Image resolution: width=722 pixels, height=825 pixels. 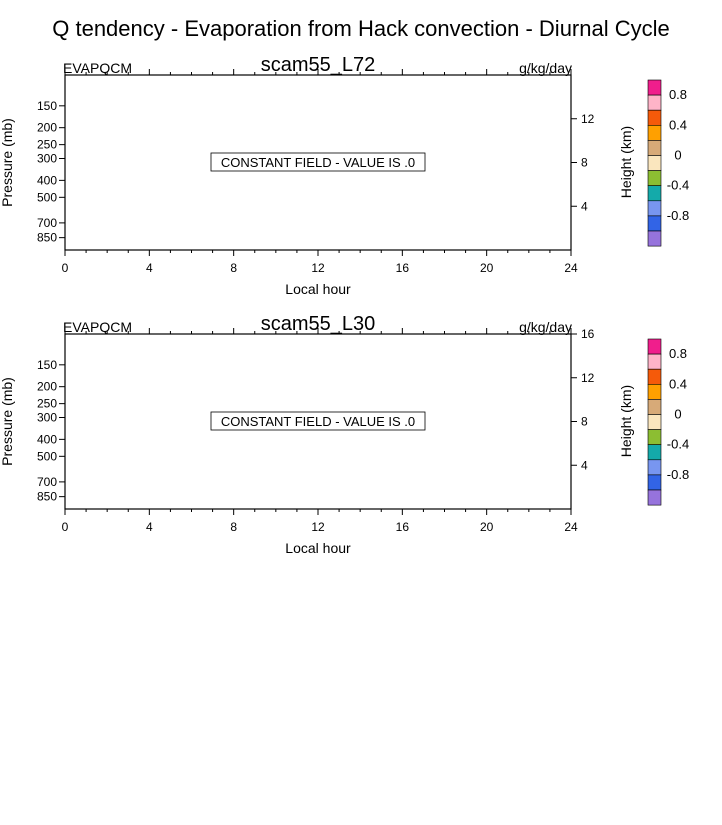 I want to click on panel-title: scam55_L30, so click(x=318, y=324).